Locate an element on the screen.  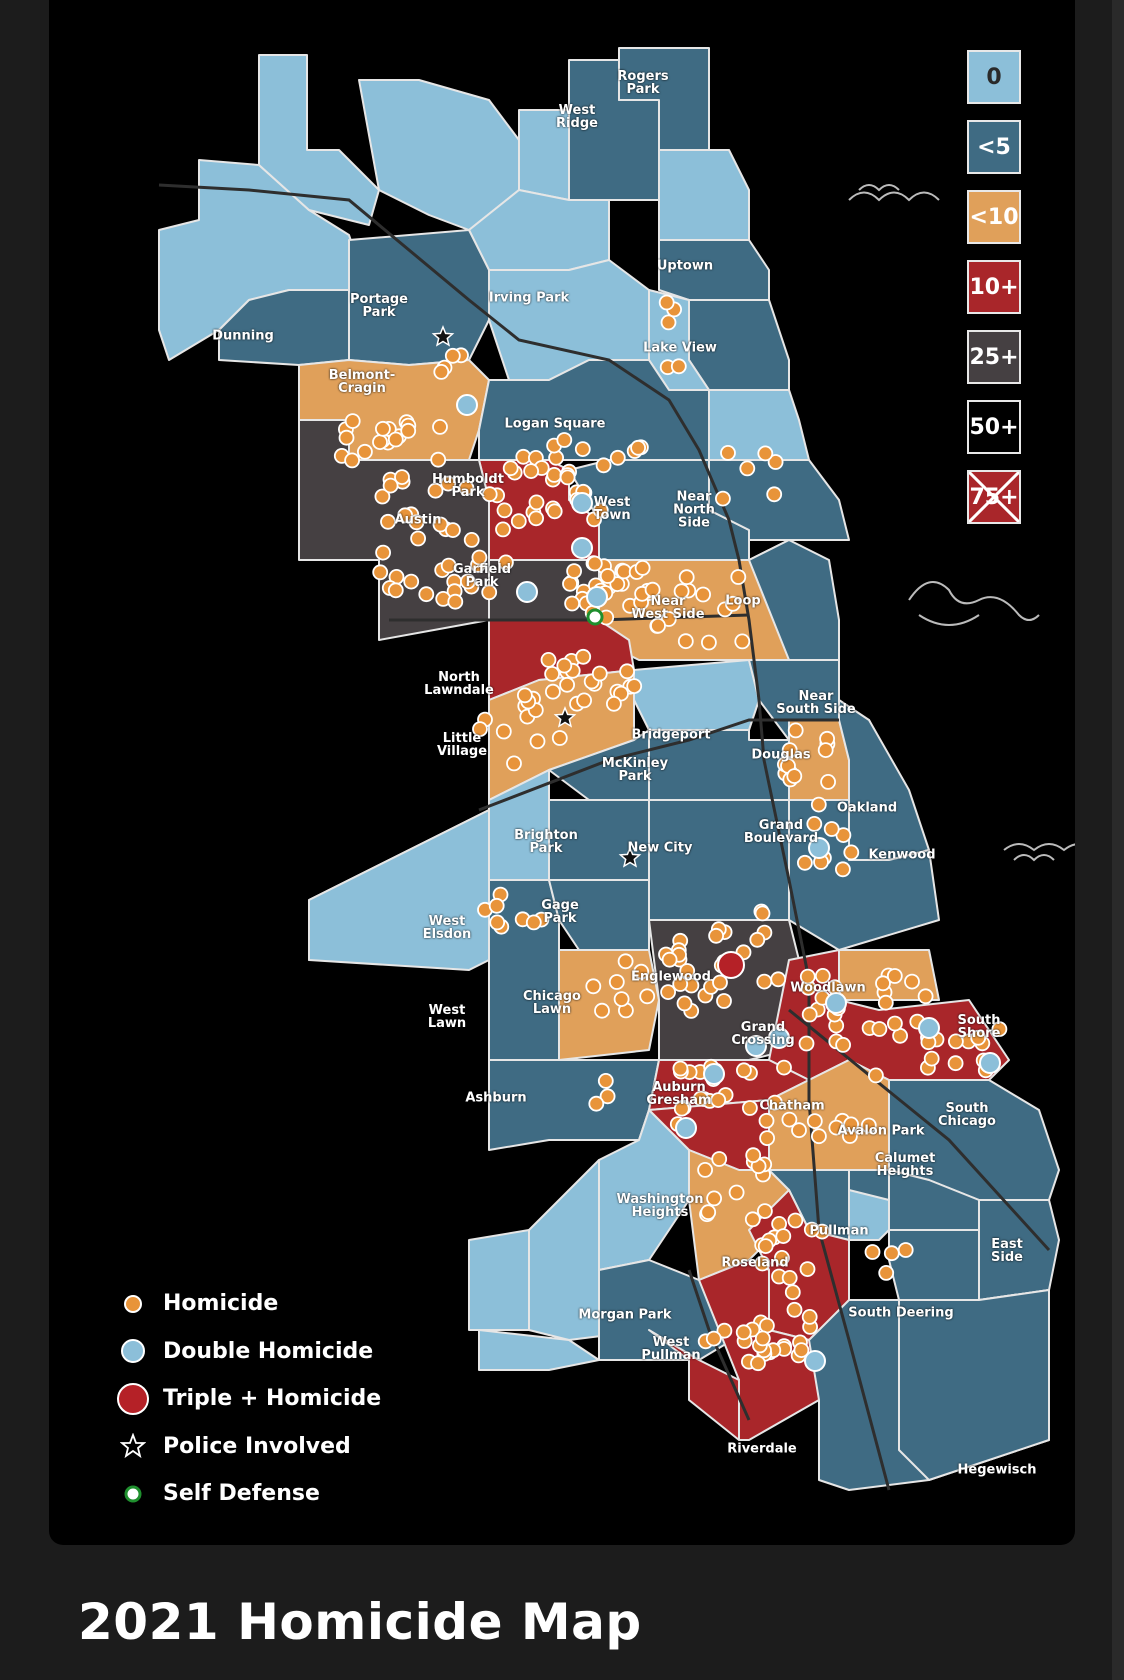
scrollbar is located at coordinates (1118, 840).